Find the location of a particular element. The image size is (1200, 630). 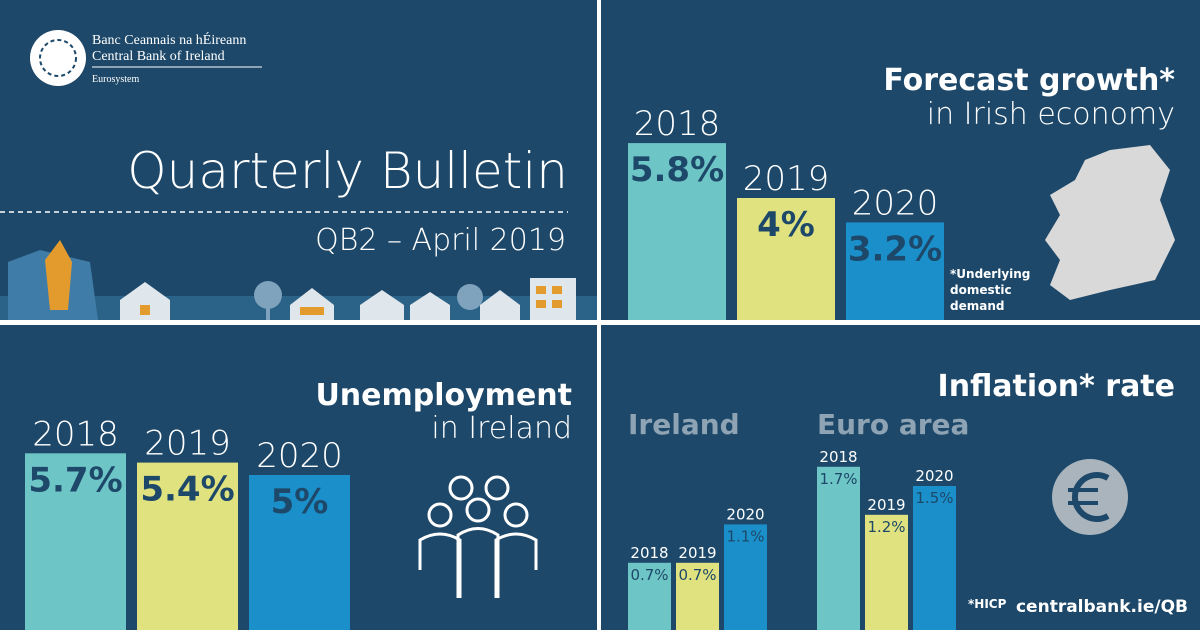

url: centralbank.ie/QB is located at coordinates (1102, 607).